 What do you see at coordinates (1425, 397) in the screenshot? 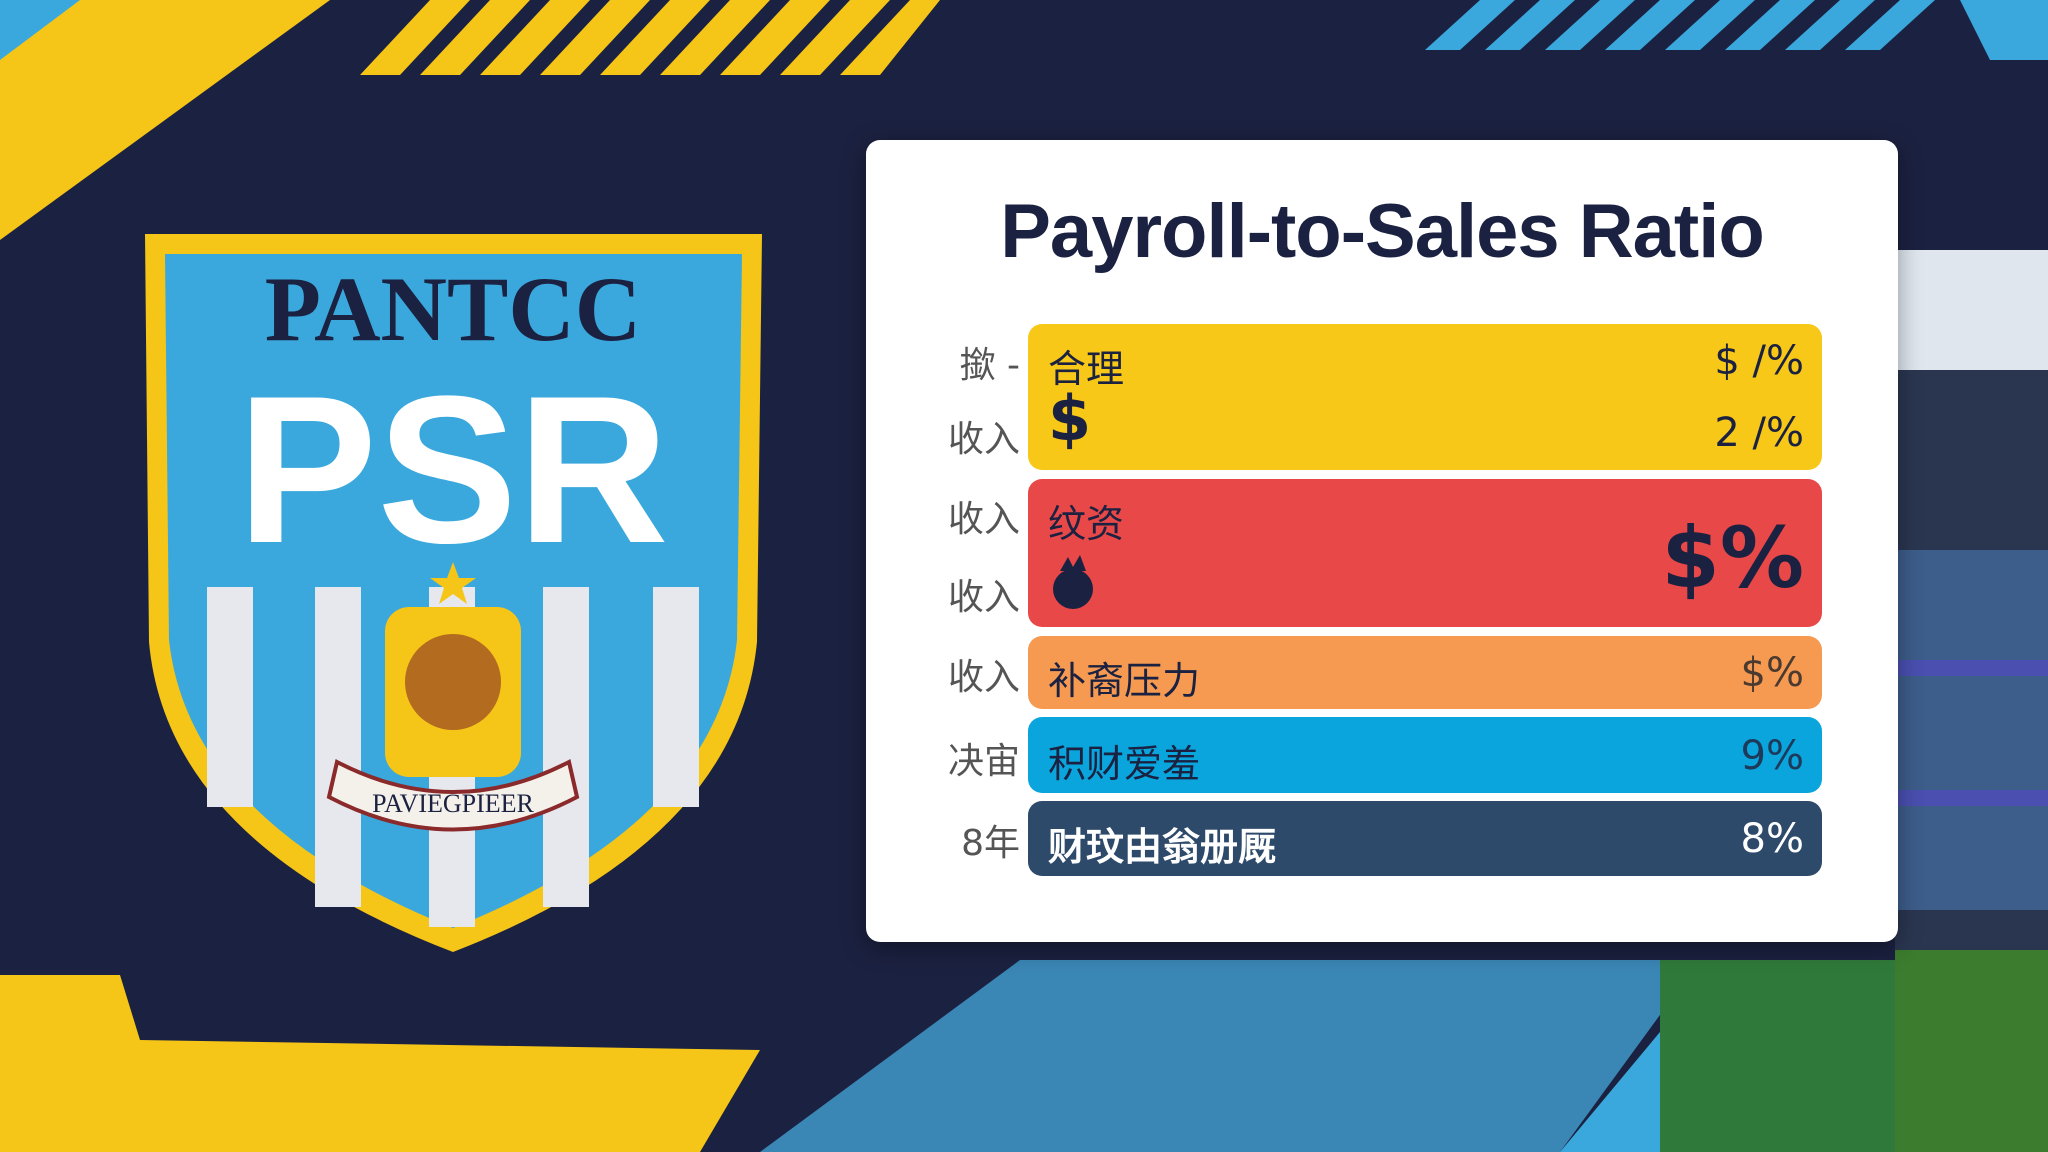
I see `bar-row-reasonable: 合理 $ $ /% 2 /%` at bounding box center [1425, 397].